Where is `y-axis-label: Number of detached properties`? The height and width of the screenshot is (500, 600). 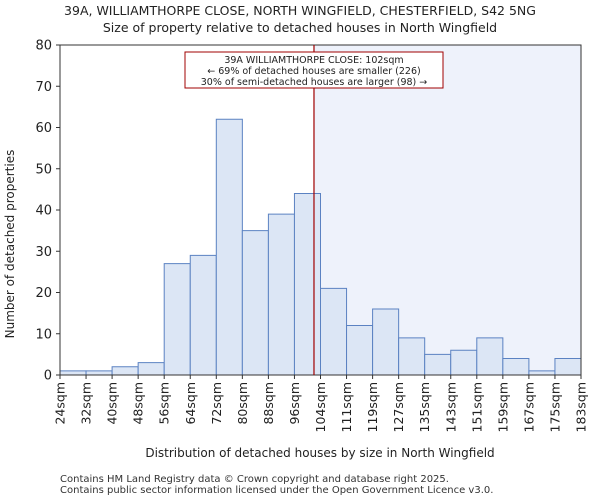
y-axis-label: Number of detached properties is located at coordinates (10, 244).